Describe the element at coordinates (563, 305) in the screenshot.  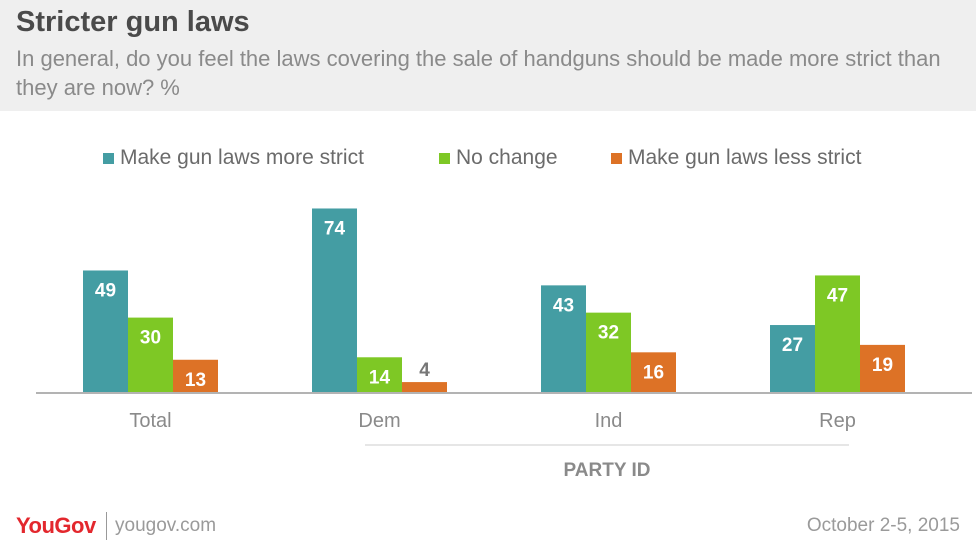
I see `data-label-ind-series-0: 43` at that location.